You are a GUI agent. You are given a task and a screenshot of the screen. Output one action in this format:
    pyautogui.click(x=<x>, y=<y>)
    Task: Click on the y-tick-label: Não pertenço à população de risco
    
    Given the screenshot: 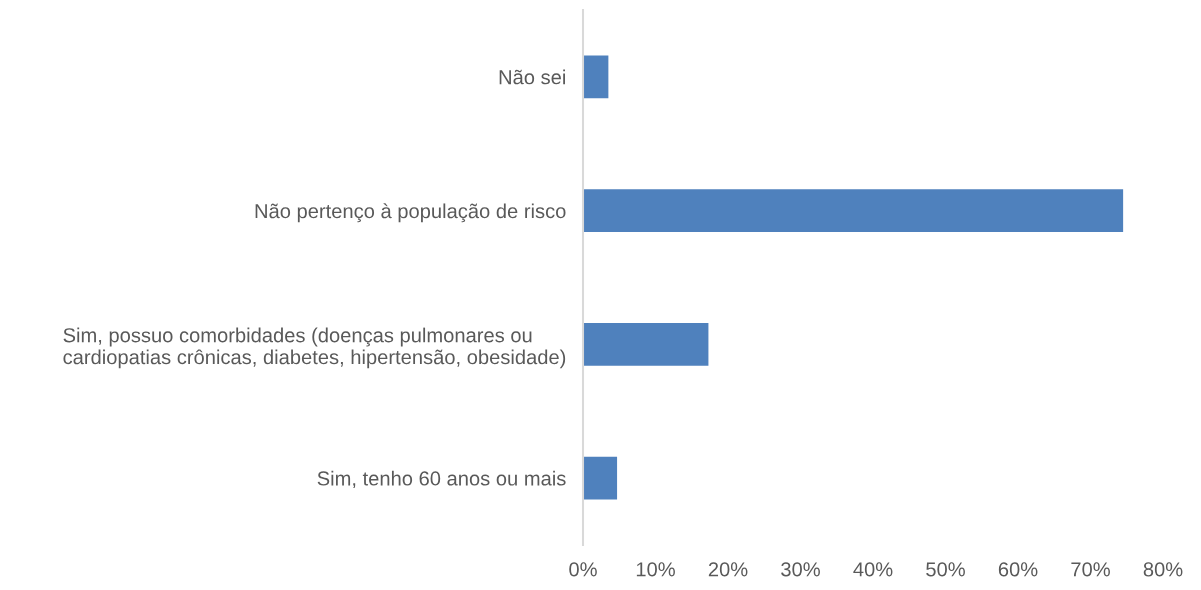 What is the action you would take?
    pyautogui.click(x=410, y=213)
    